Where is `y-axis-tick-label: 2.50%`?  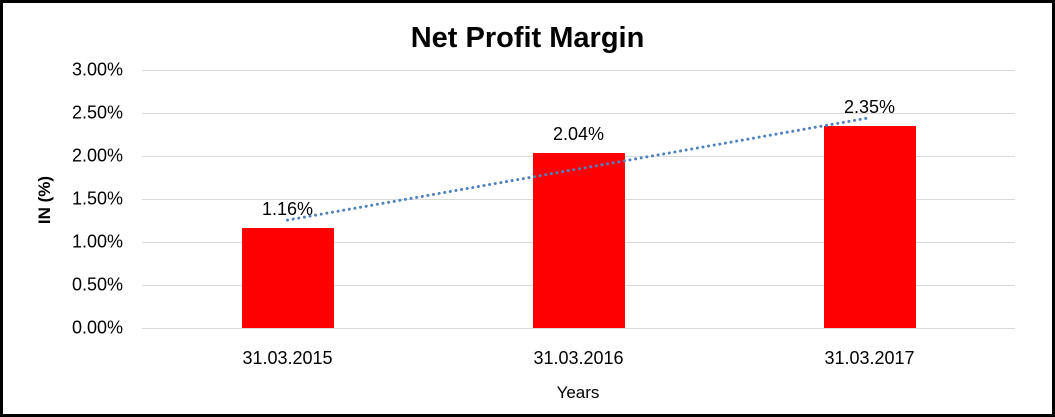 y-axis-tick-label: 2.50% is located at coordinates (97, 112).